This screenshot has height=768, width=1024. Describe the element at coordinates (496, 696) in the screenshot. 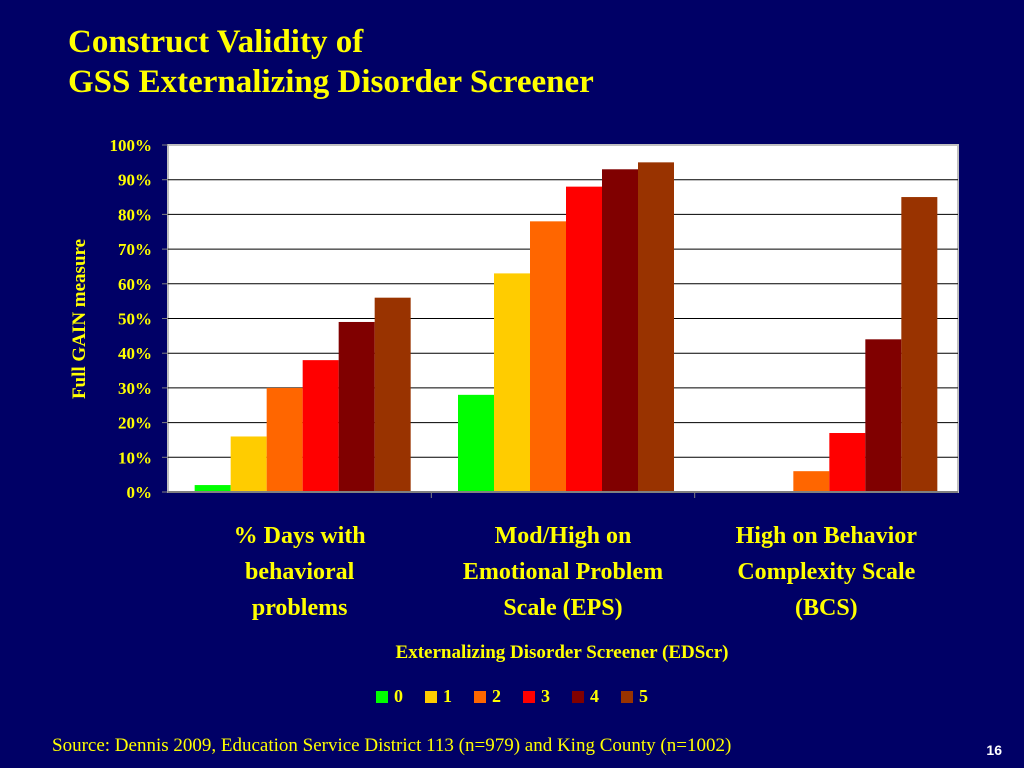

I see `legend-label: 2` at that location.